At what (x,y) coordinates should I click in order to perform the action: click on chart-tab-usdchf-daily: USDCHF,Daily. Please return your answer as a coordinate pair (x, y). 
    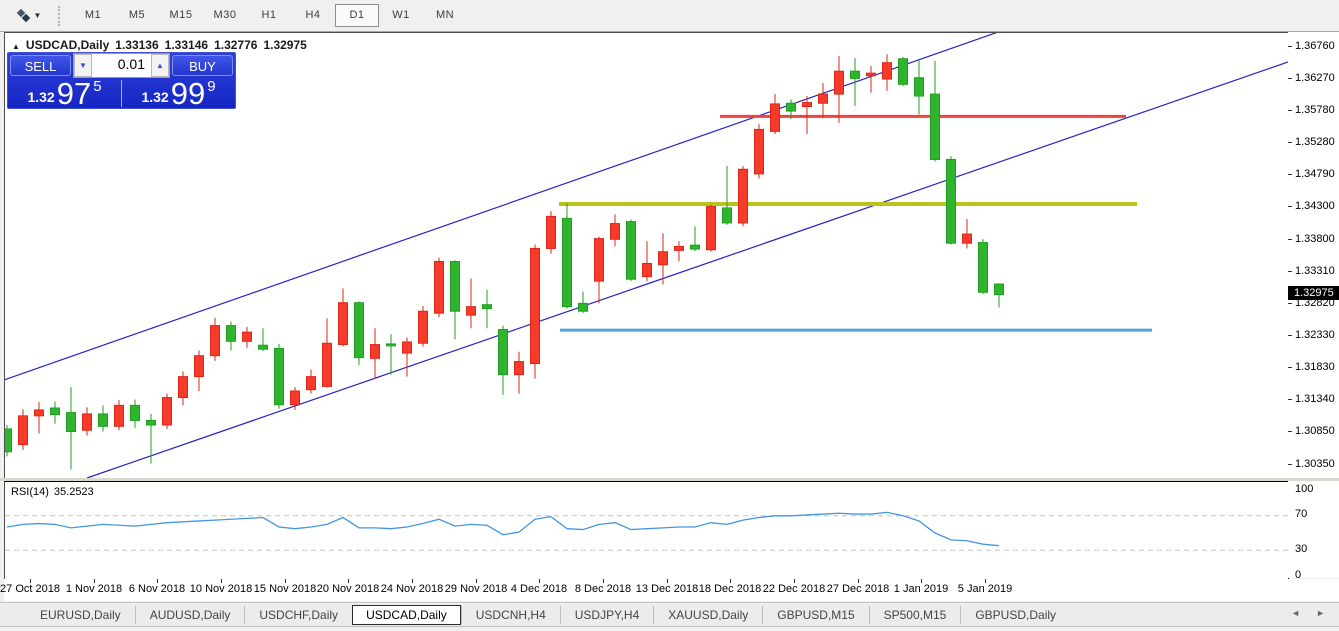
    Looking at the image, I should click on (298, 614).